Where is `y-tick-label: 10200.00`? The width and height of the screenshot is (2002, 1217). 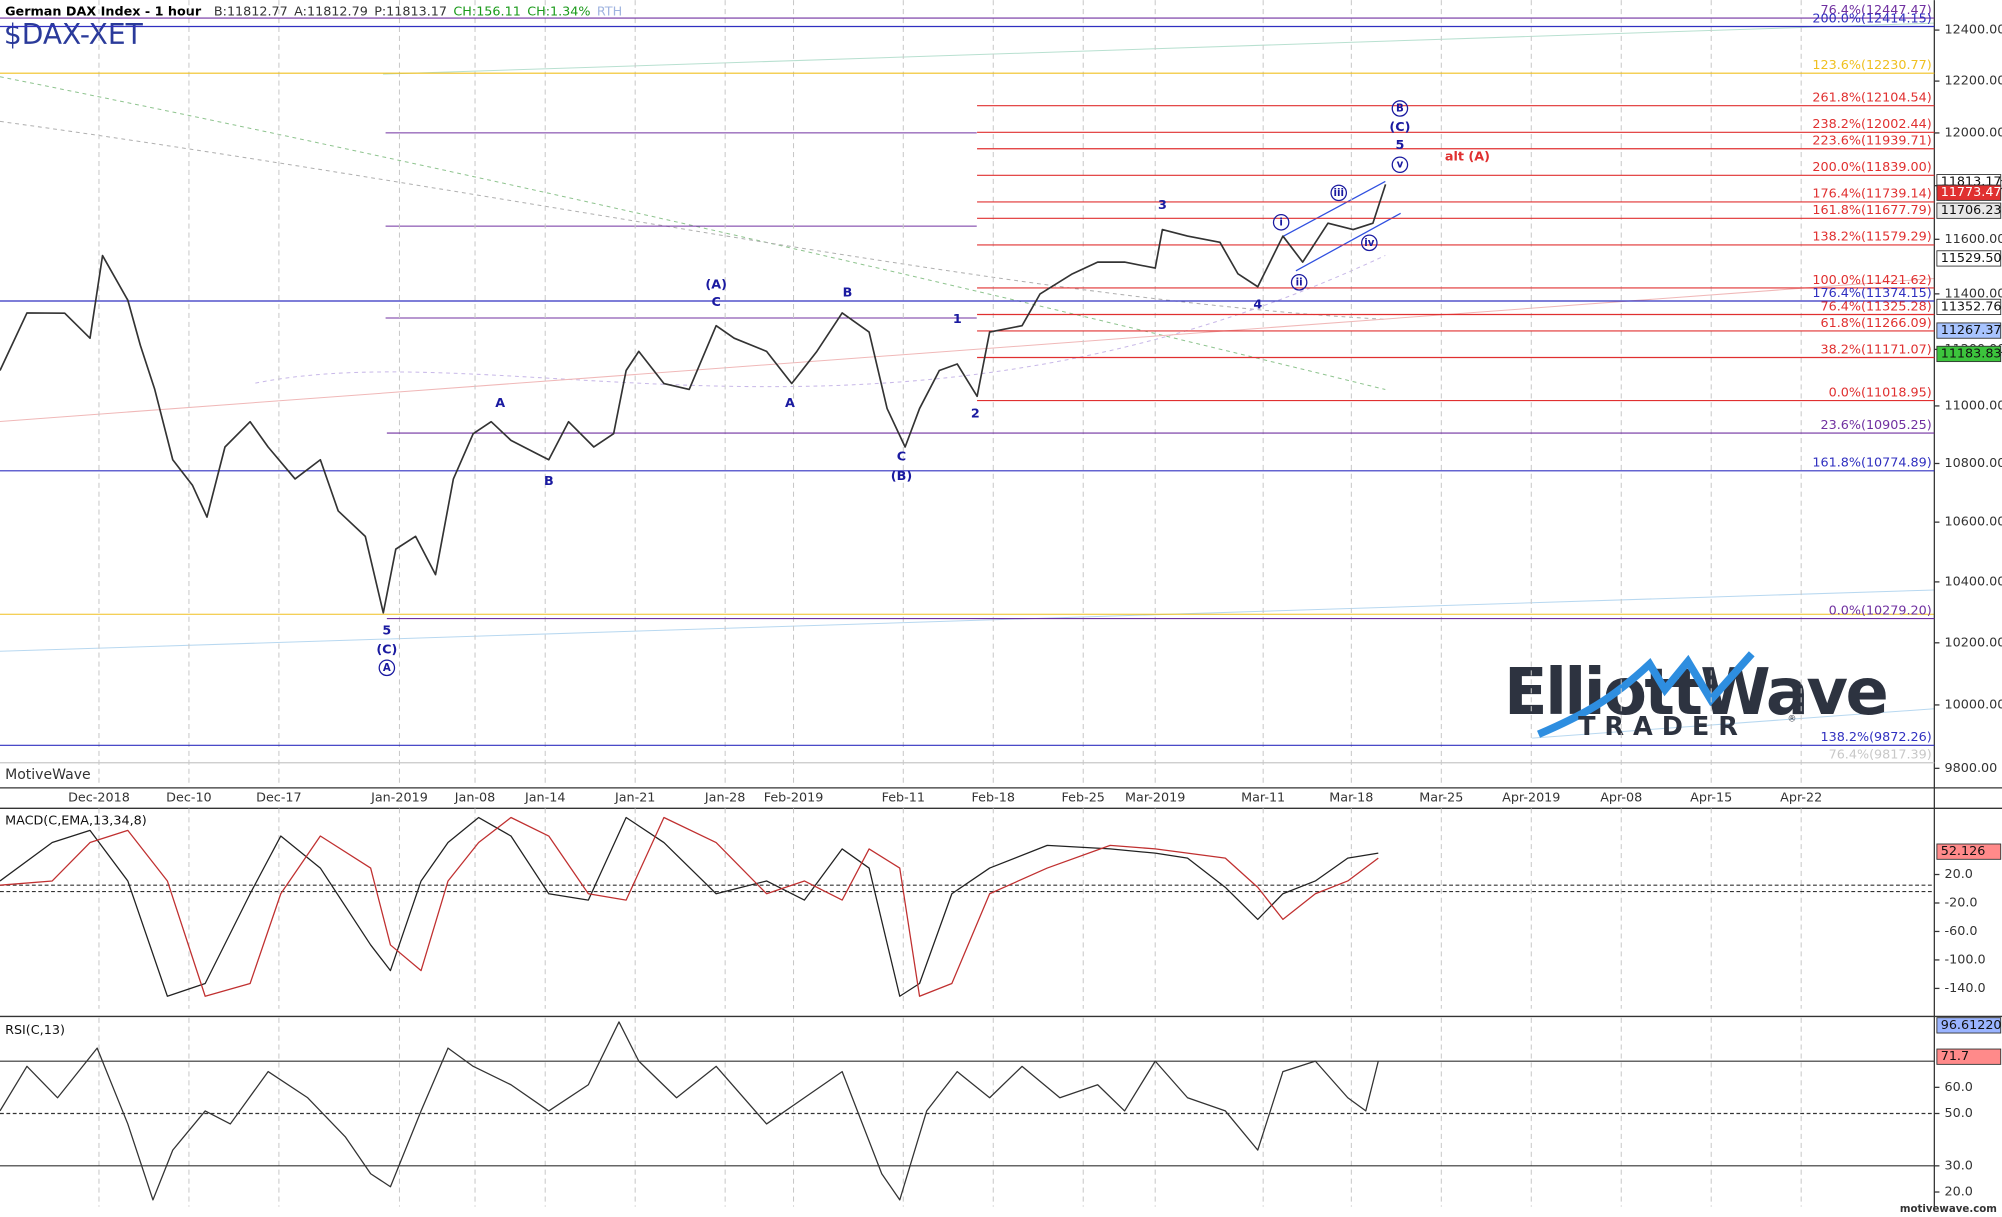 y-tick-label: 10200.00 is located at coordinates (1973, 642).